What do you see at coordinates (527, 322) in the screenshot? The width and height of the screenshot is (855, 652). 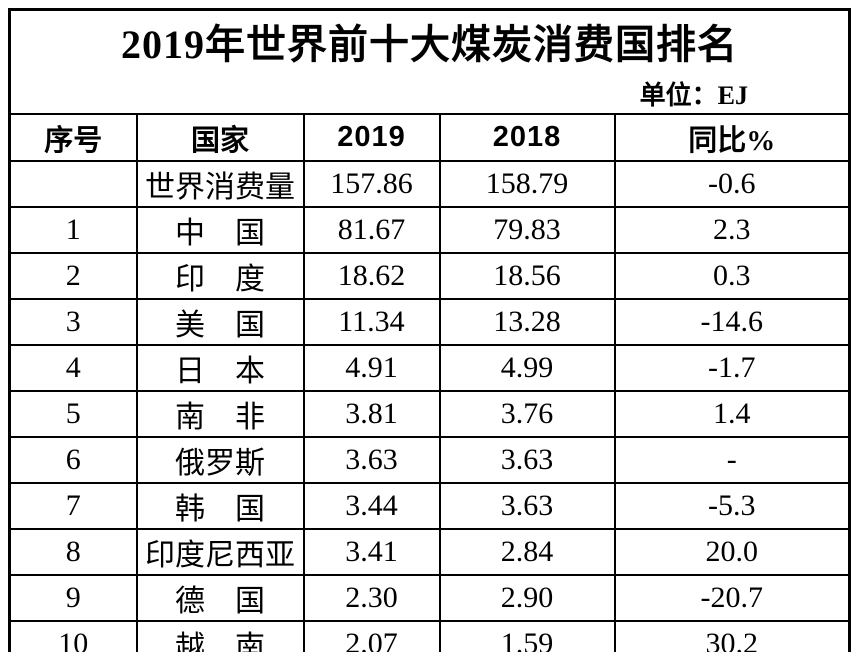 I see `table-cell: 13.28` at bounding box center [527, 322].